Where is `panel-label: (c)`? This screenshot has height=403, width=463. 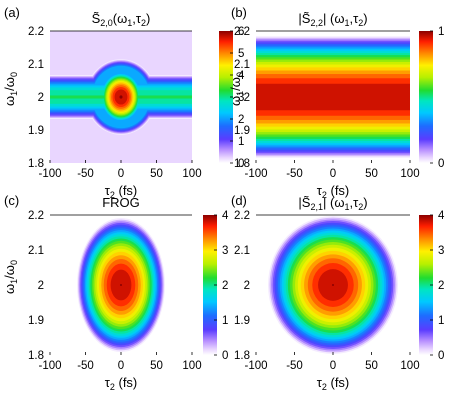 panel-label: (c) is located at coordinates (11, 200).